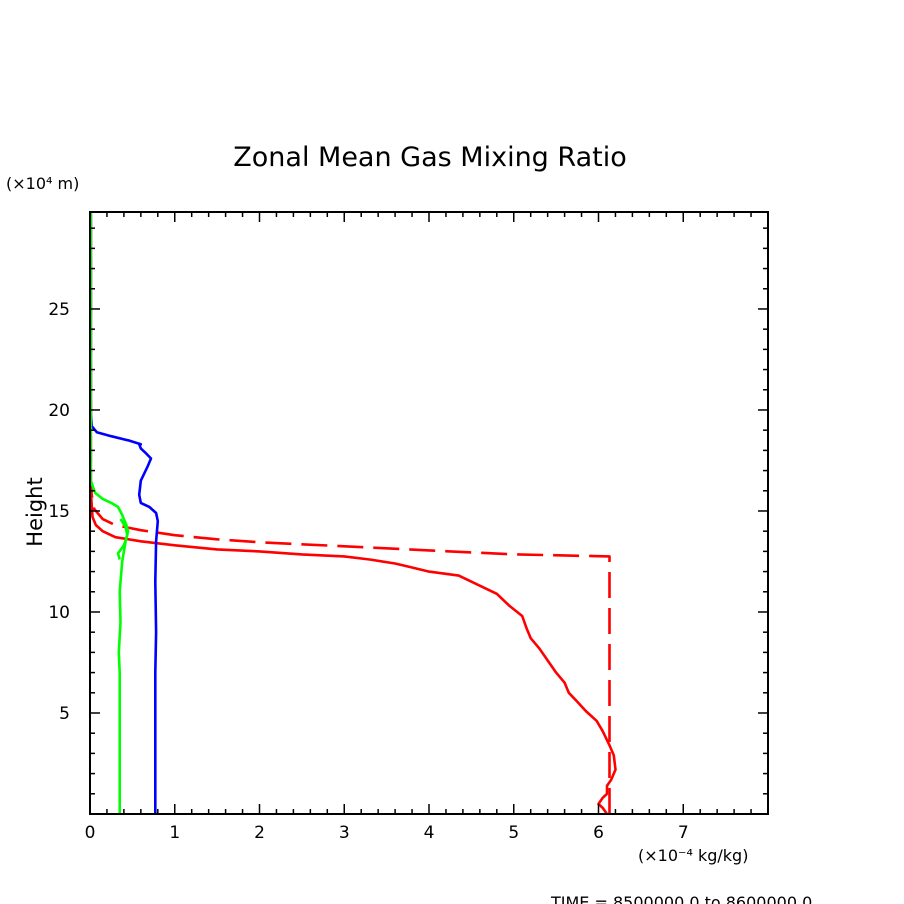 The height and width of the screenshot is (904, 904). I want to click on y-tick-label: 20, so click(59, 411).